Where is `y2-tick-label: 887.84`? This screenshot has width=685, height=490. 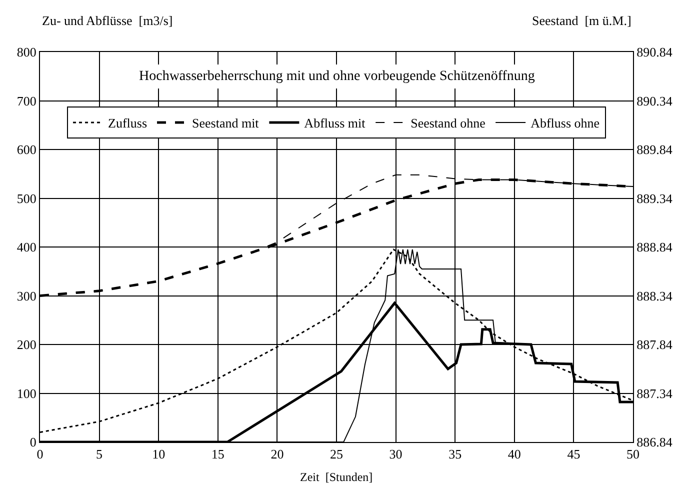 y2-tick-label: 887.84 is located at coordinates (654, 344).